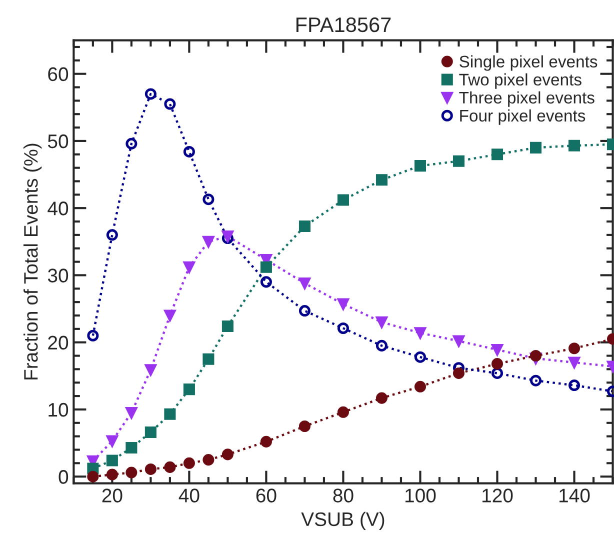 This screenshot has width=614, height=537. Describe the element at coordinates (421, 495) in the screenshot. I see `x-tick-label: 100` at that location.